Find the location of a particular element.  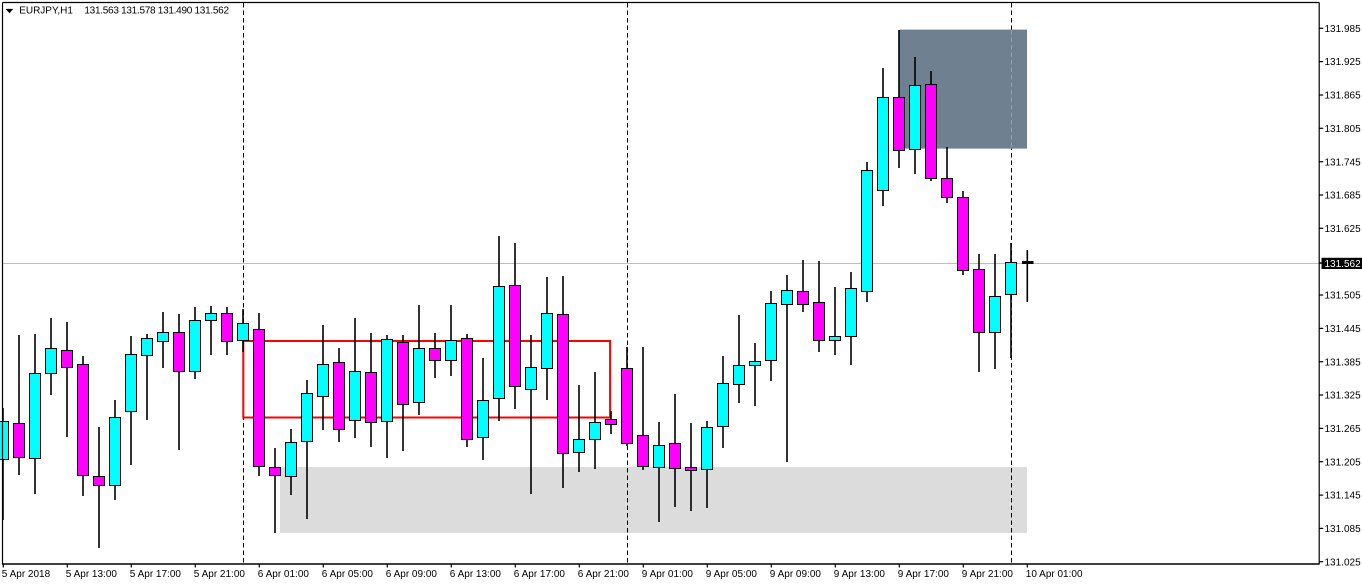

svg-text: 9 Apr 05:00 is located at coordinates (732, 574).